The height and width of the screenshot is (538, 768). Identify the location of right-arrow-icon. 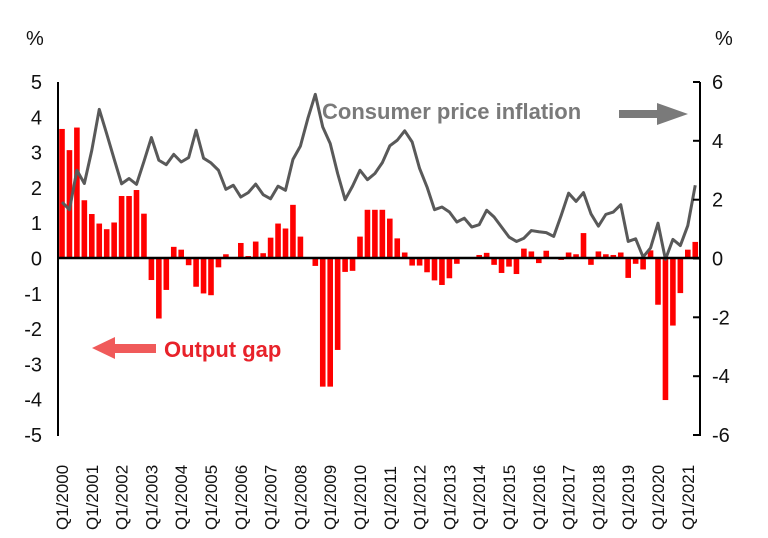
(653, 114).